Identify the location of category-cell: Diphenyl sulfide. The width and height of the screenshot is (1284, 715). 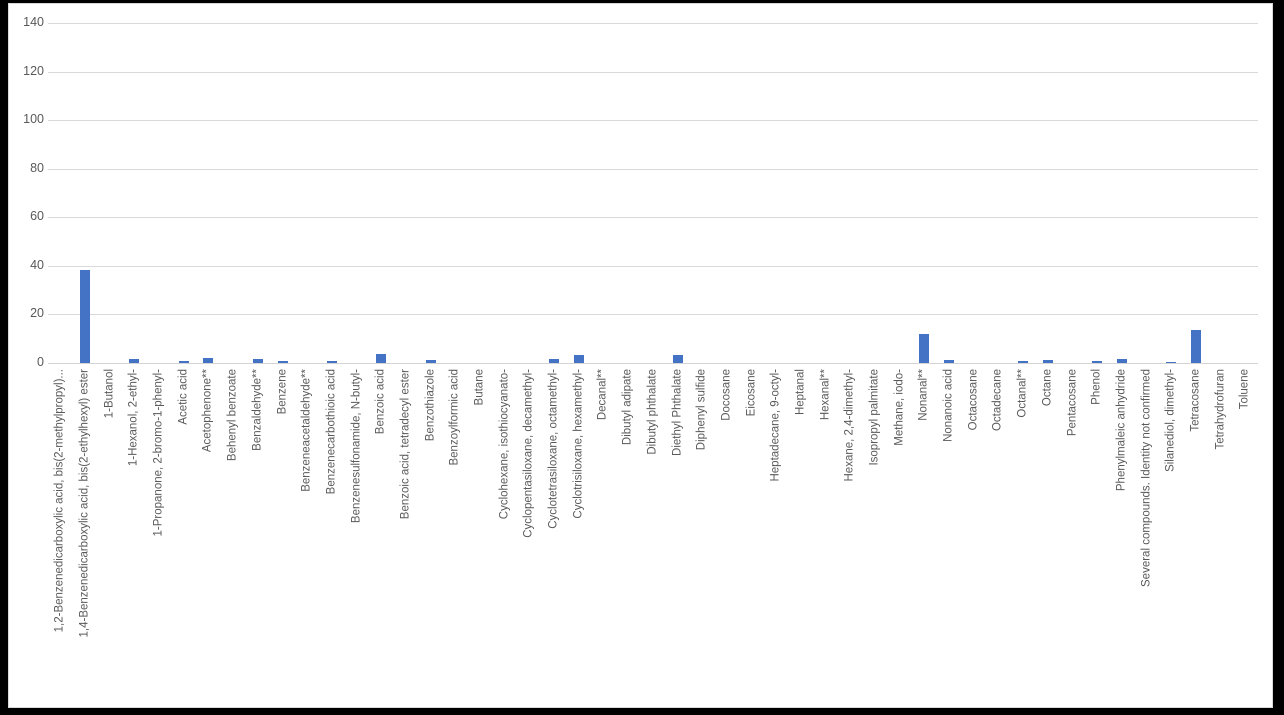
(702, 535).